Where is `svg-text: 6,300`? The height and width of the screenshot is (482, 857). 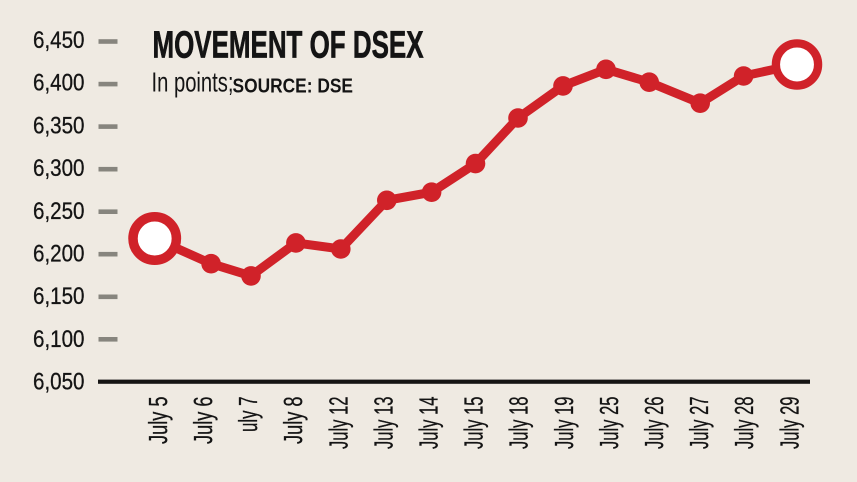 svg-text: 6,300 is located at coordinates (59, 168).